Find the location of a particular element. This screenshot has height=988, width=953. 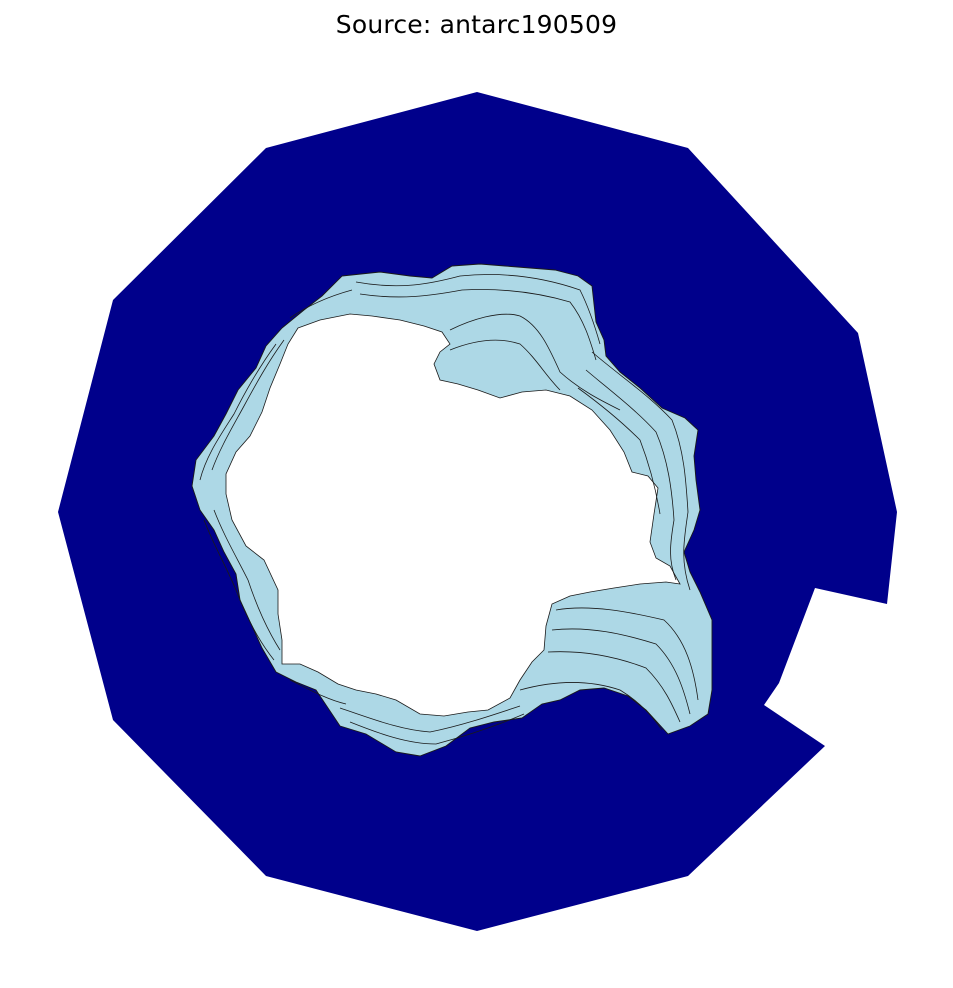

map-title: Source: antarc190509 is located at coordinates (476, 24).